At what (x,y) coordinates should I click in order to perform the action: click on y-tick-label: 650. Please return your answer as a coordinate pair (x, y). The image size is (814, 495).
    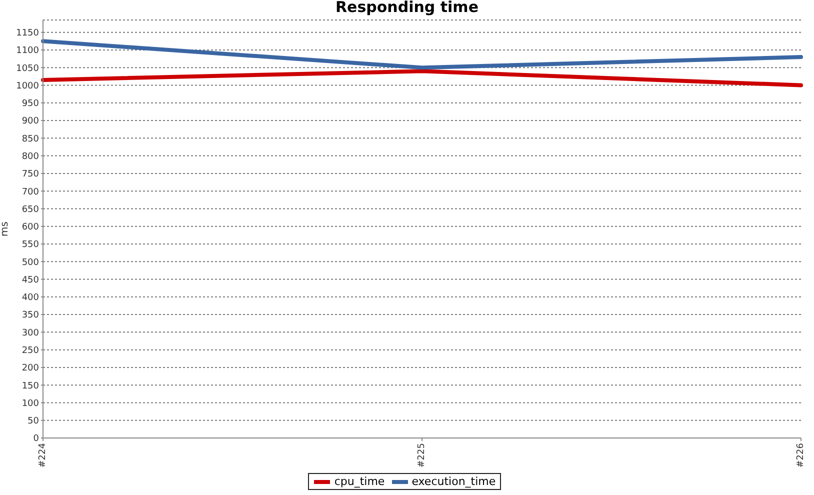
    Looking at the image, I should click on (31, 209).